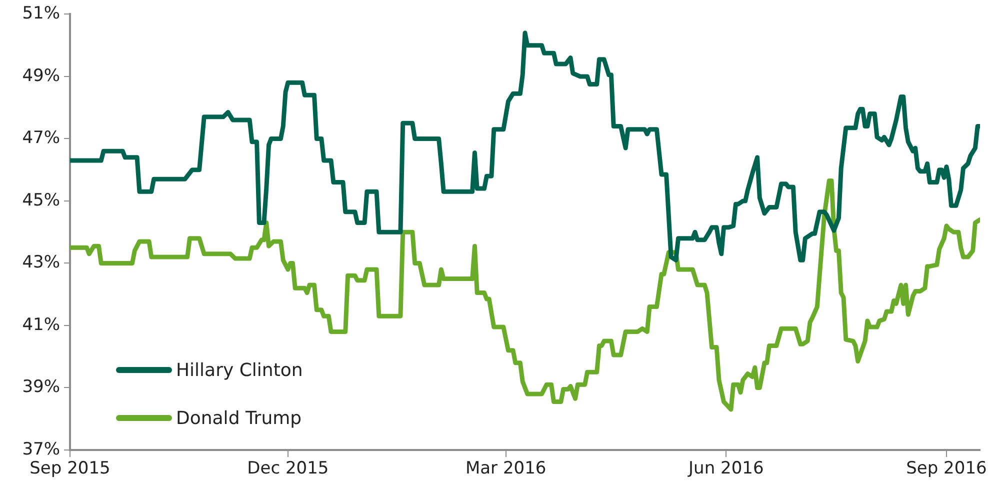  I want to click on y-tick-label: 47%, so click(41, 138).